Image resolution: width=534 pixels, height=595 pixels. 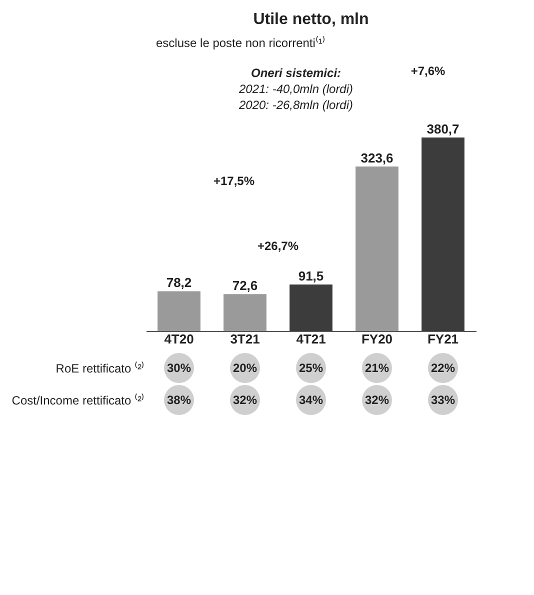 What do you see at coordinates (443, 128) in the screenshot?
I see `data-label: 380,7` at bounding box center [443, 128].